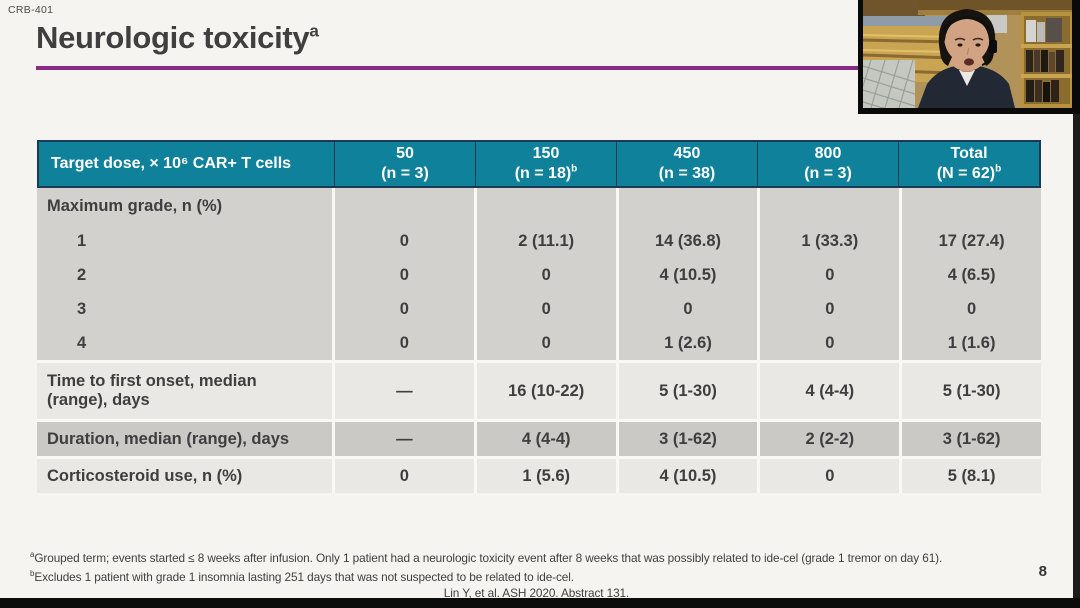 This screenshot has height=608, width=1080. I want to click on row-label-cell: 2, so click(184, 275).